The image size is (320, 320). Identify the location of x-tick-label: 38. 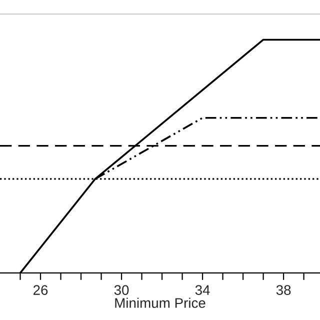
(283, 290).